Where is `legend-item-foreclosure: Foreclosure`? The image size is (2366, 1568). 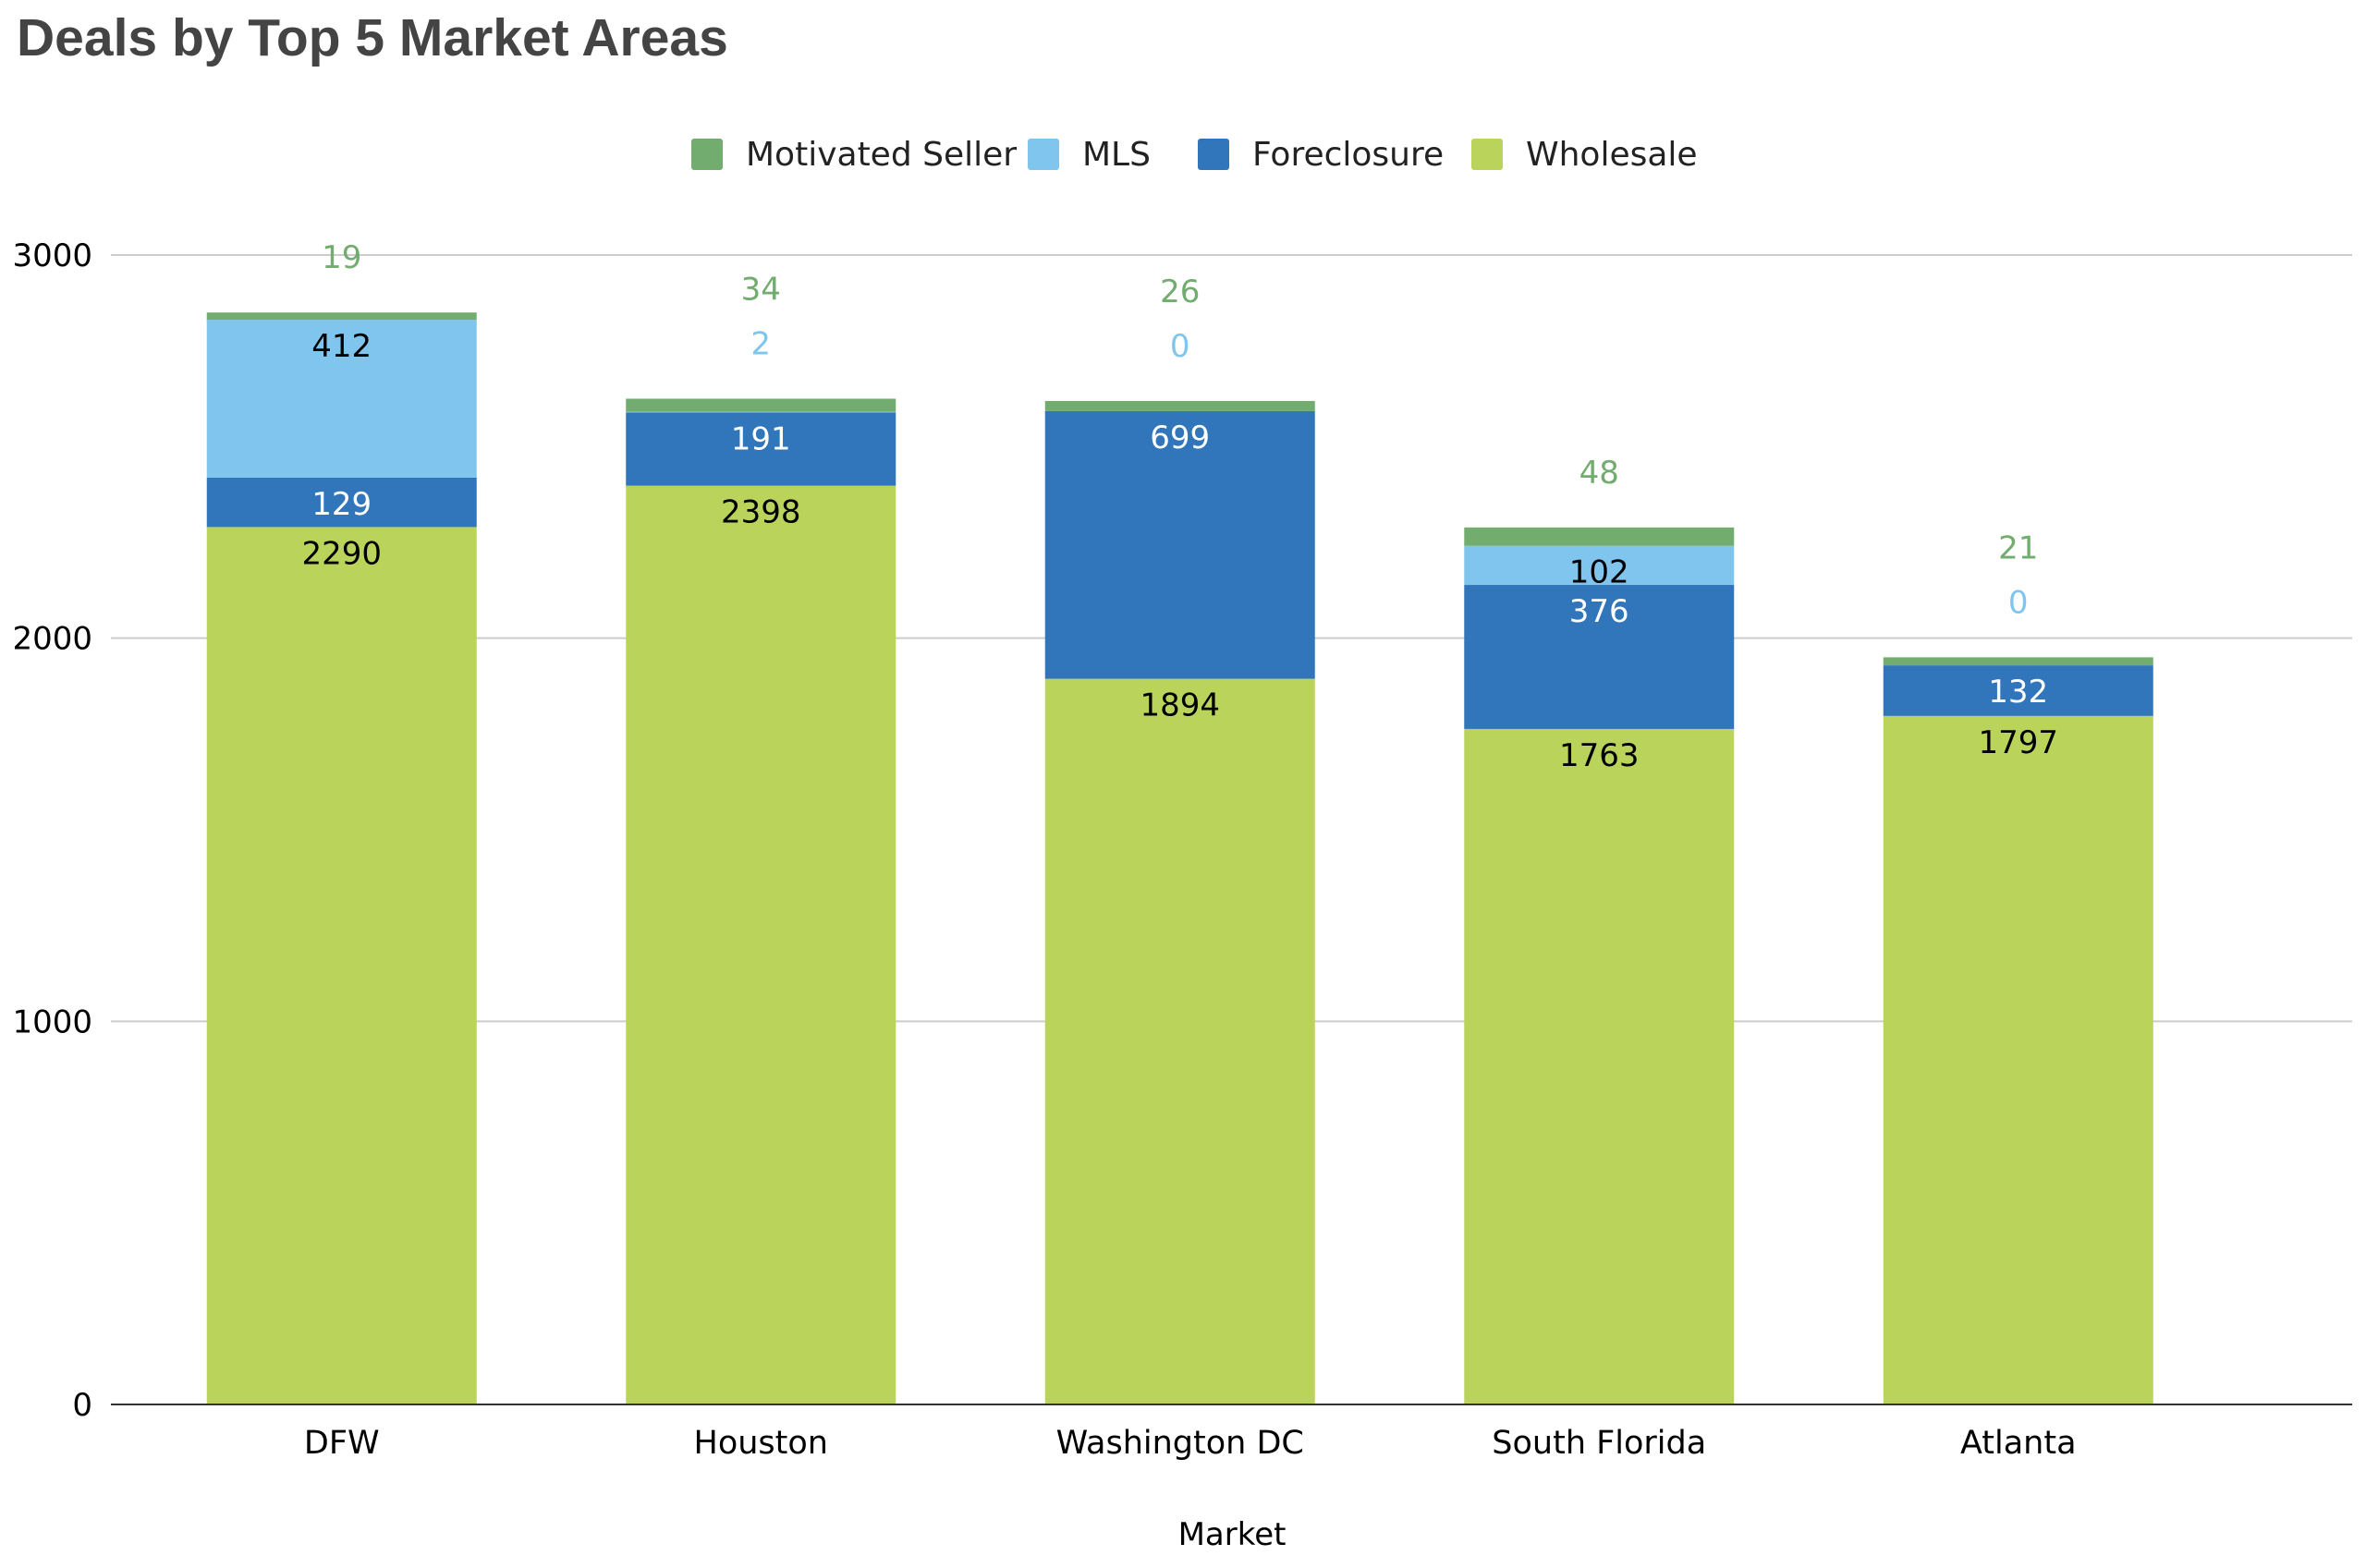
legend-item-foreclosure: Foreclosure is located at coordinates (1321, 155).